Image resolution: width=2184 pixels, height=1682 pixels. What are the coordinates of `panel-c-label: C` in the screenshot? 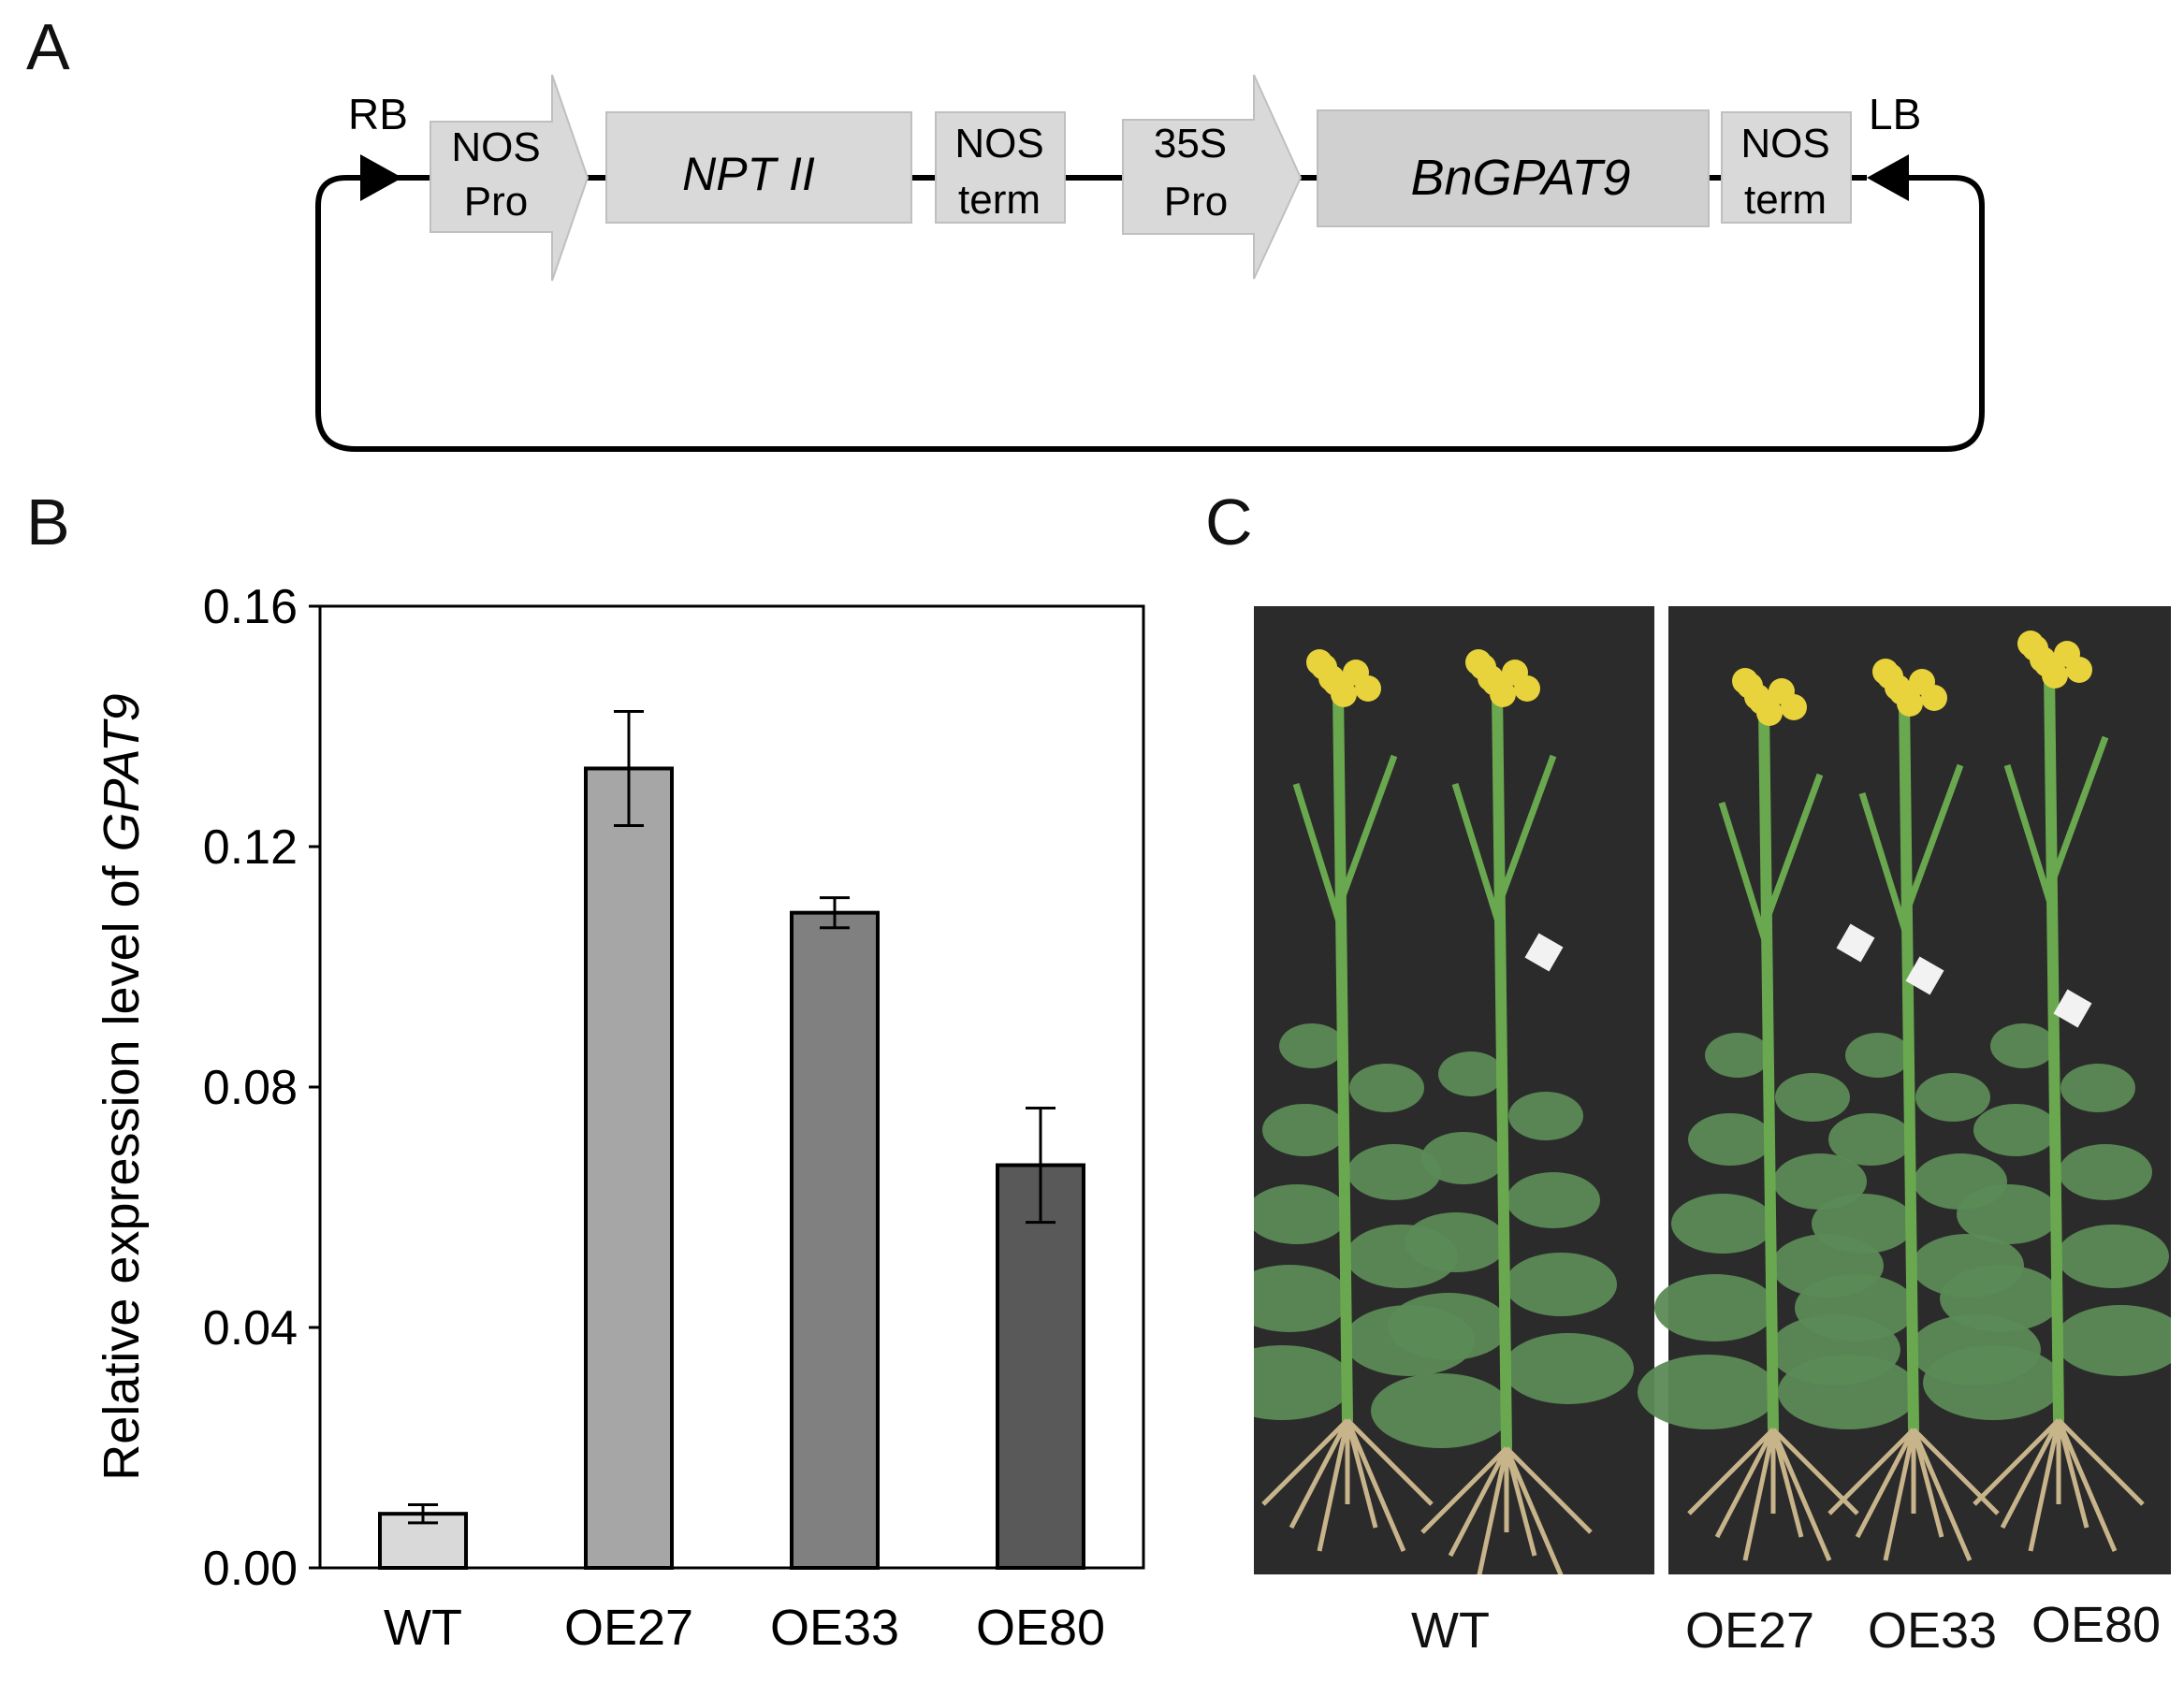 It's located at (1229, 522).